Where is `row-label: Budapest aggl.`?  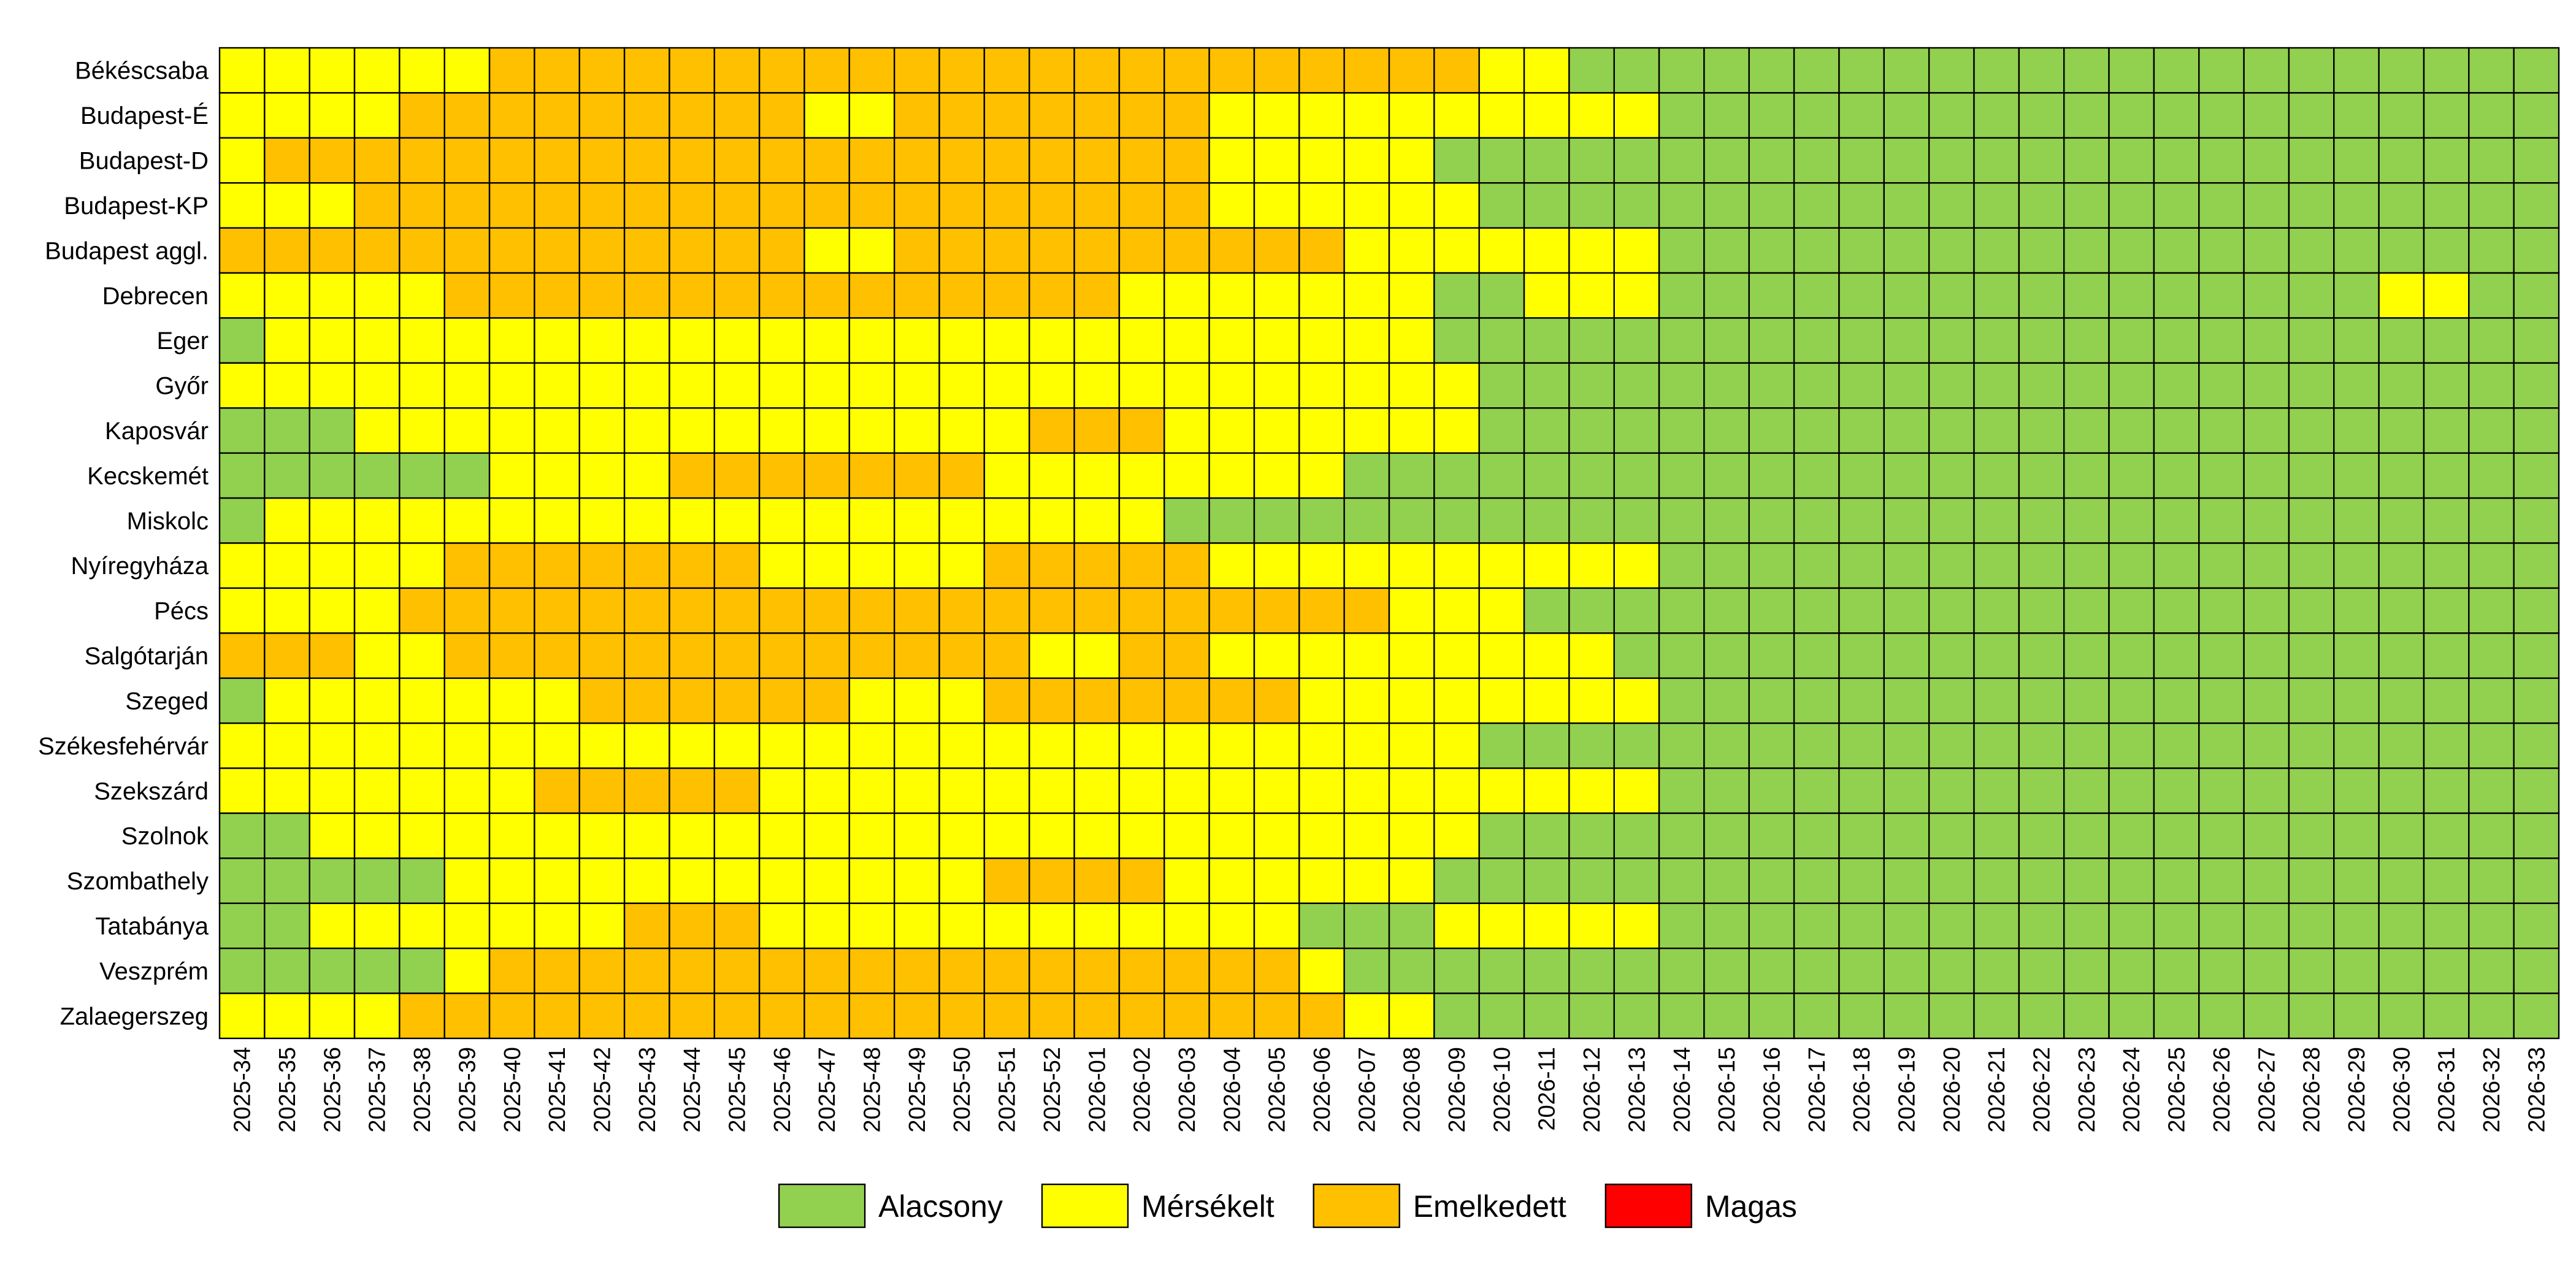
row-label: Budapest aggl. is located at coordinates (127, 250).